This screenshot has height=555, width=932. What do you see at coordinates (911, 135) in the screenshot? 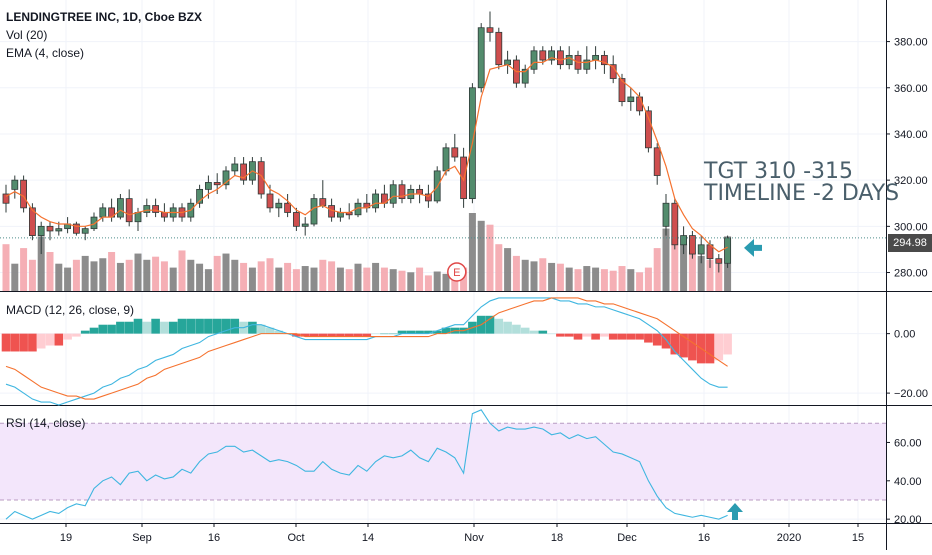
I see `y-tick-label: 340.00` at bounding box center [911, 135].